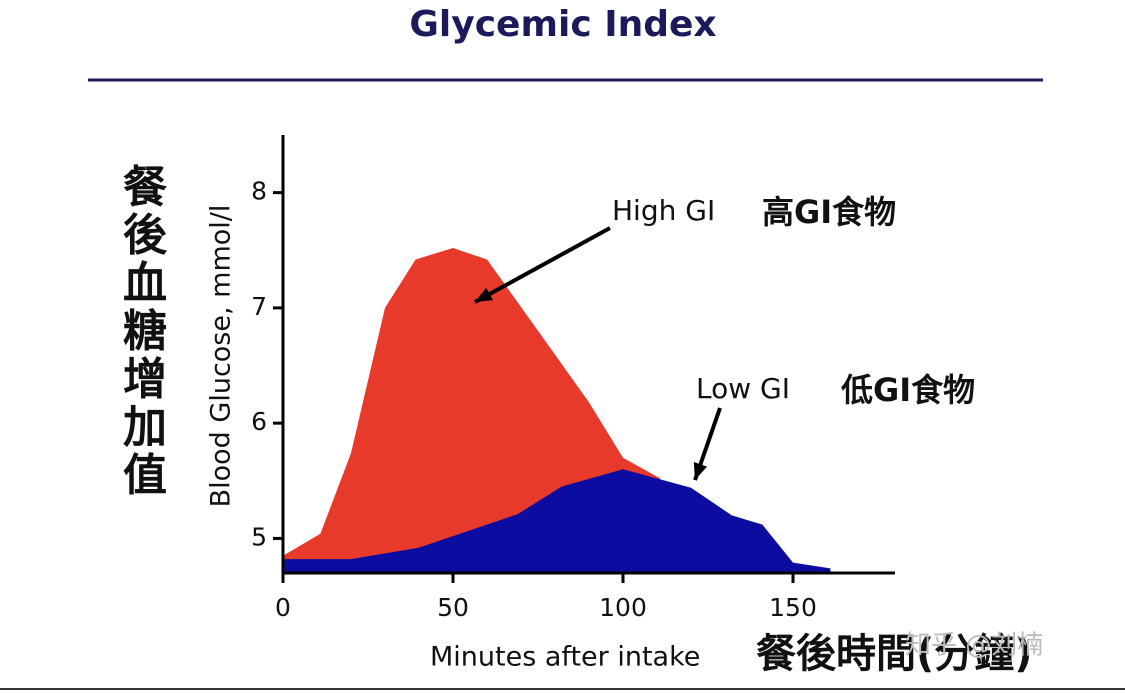 This screenshot has height=693, width=1125. I want to click on series-label: Low GI, so click(743, 388).